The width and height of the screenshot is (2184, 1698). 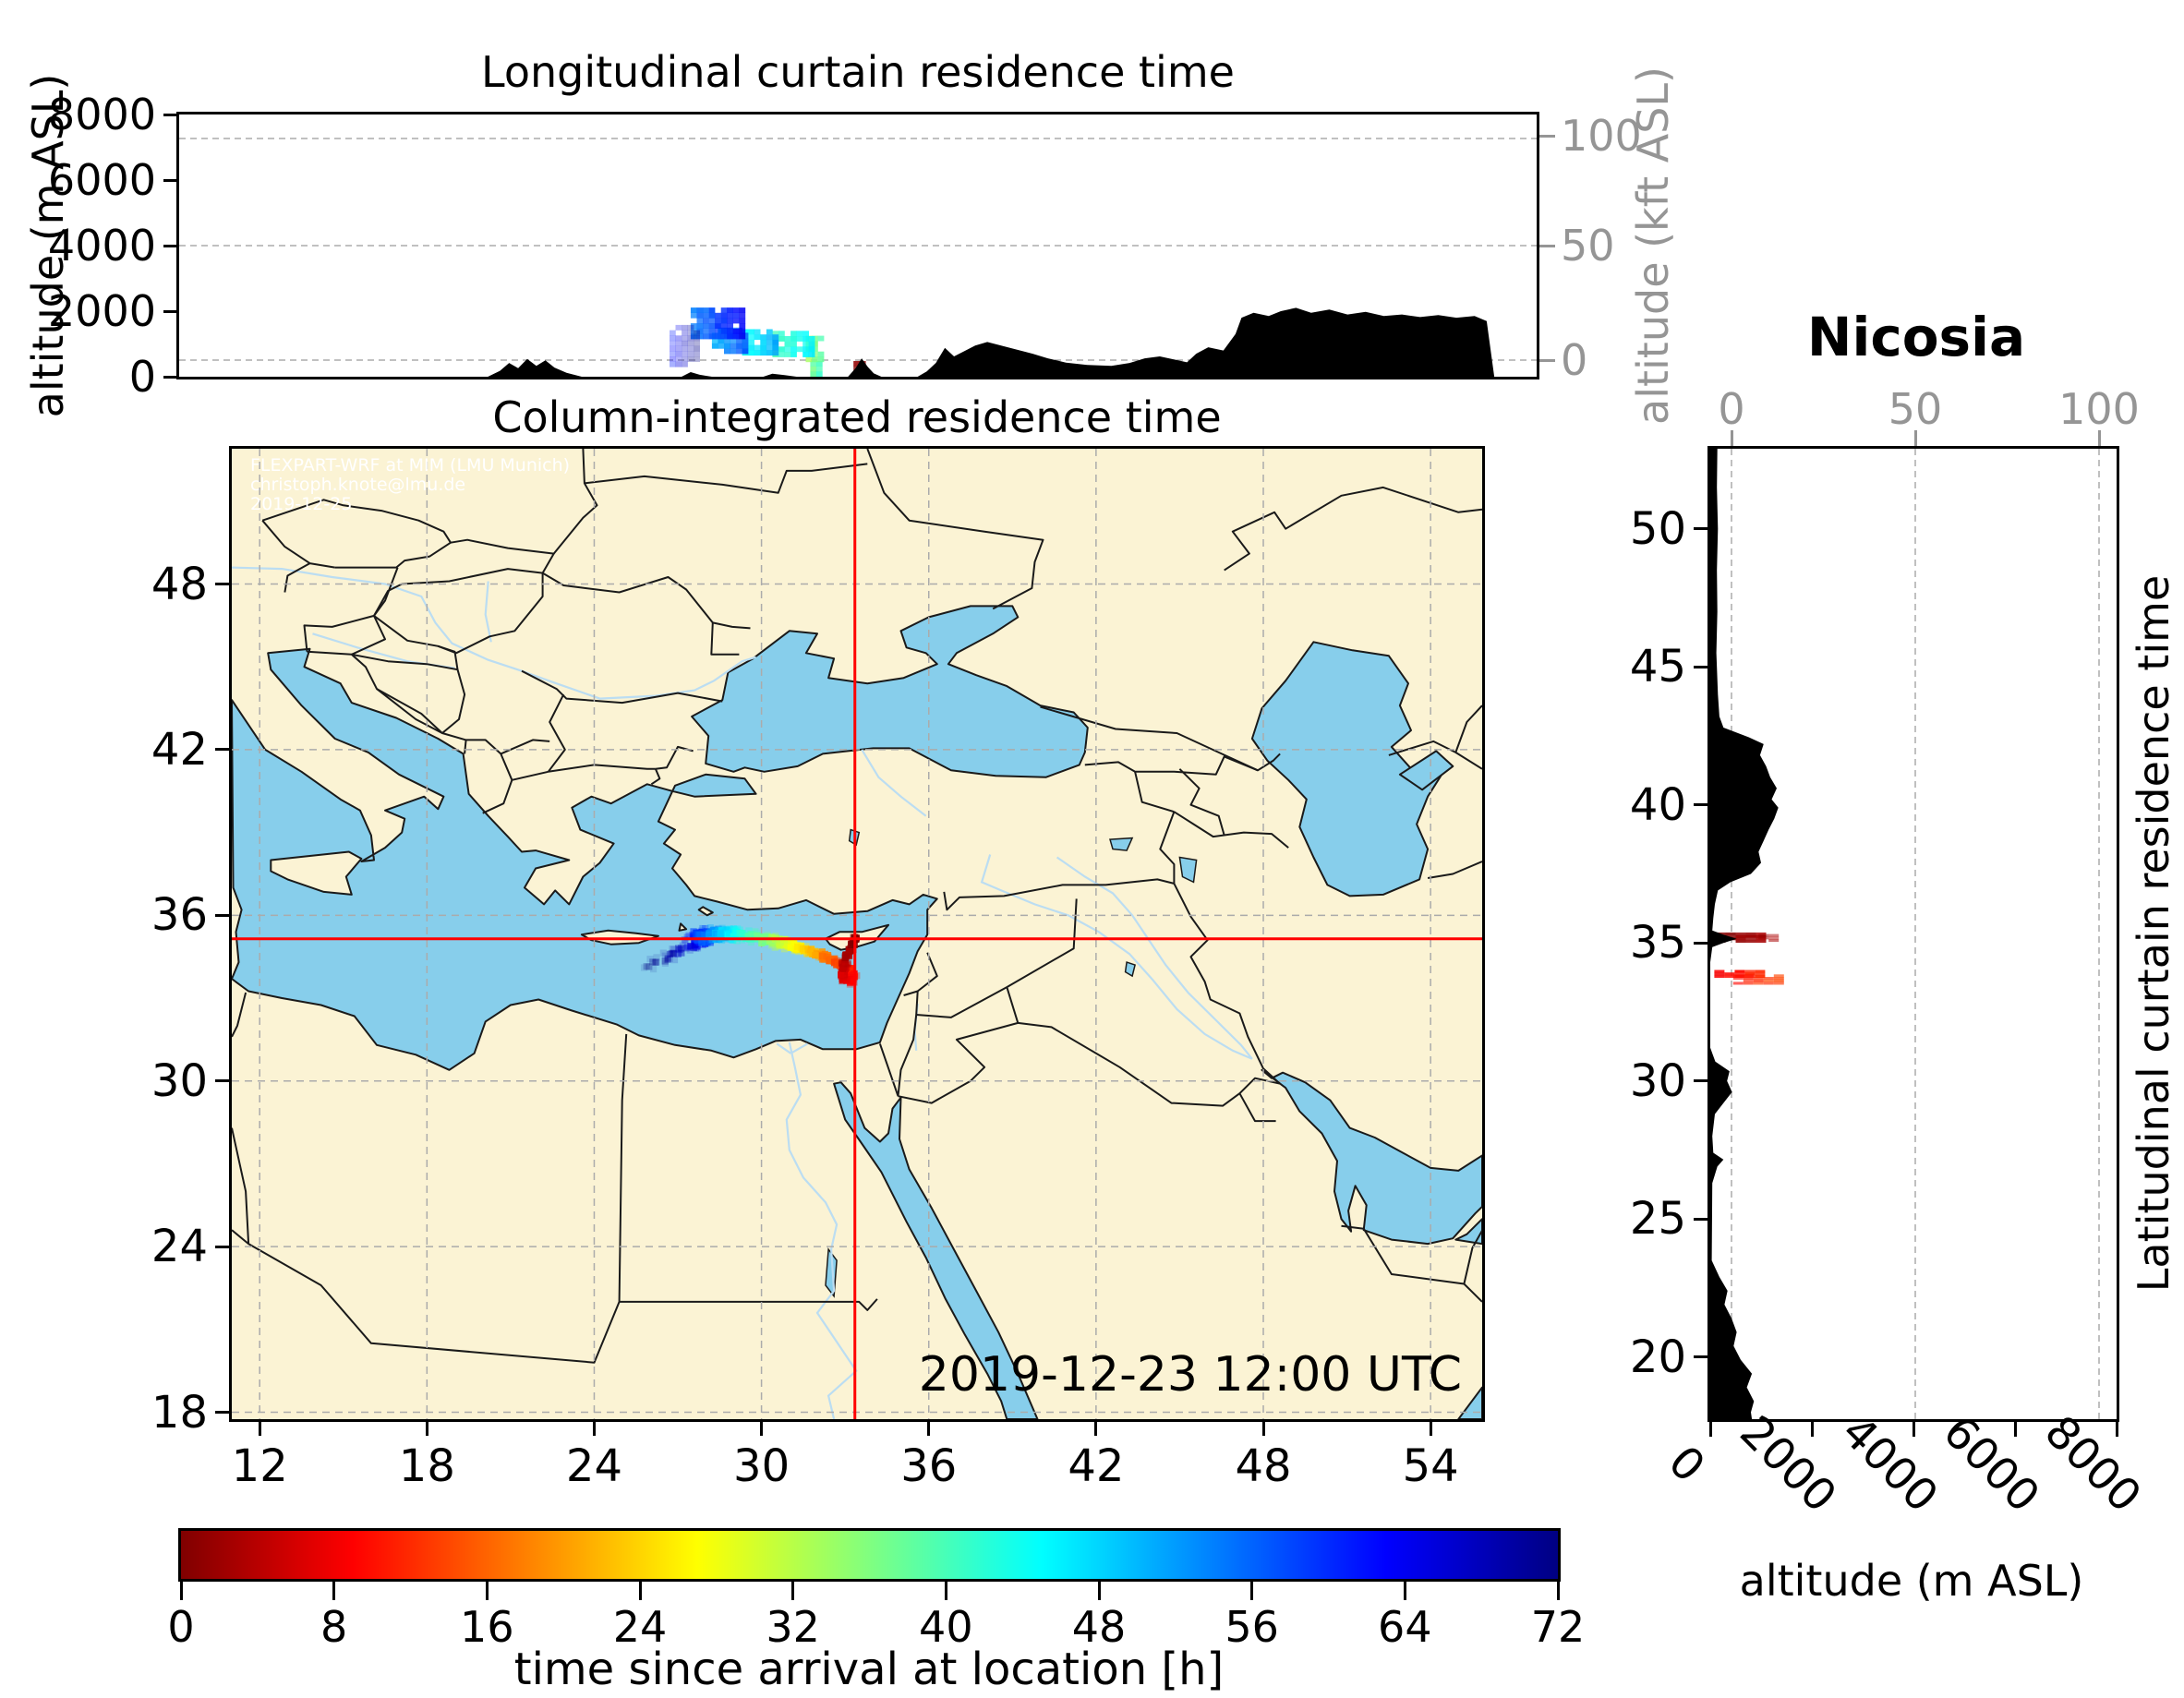 I want to click on colorbar-tick-label: 8, so click(x=334, y=1627).